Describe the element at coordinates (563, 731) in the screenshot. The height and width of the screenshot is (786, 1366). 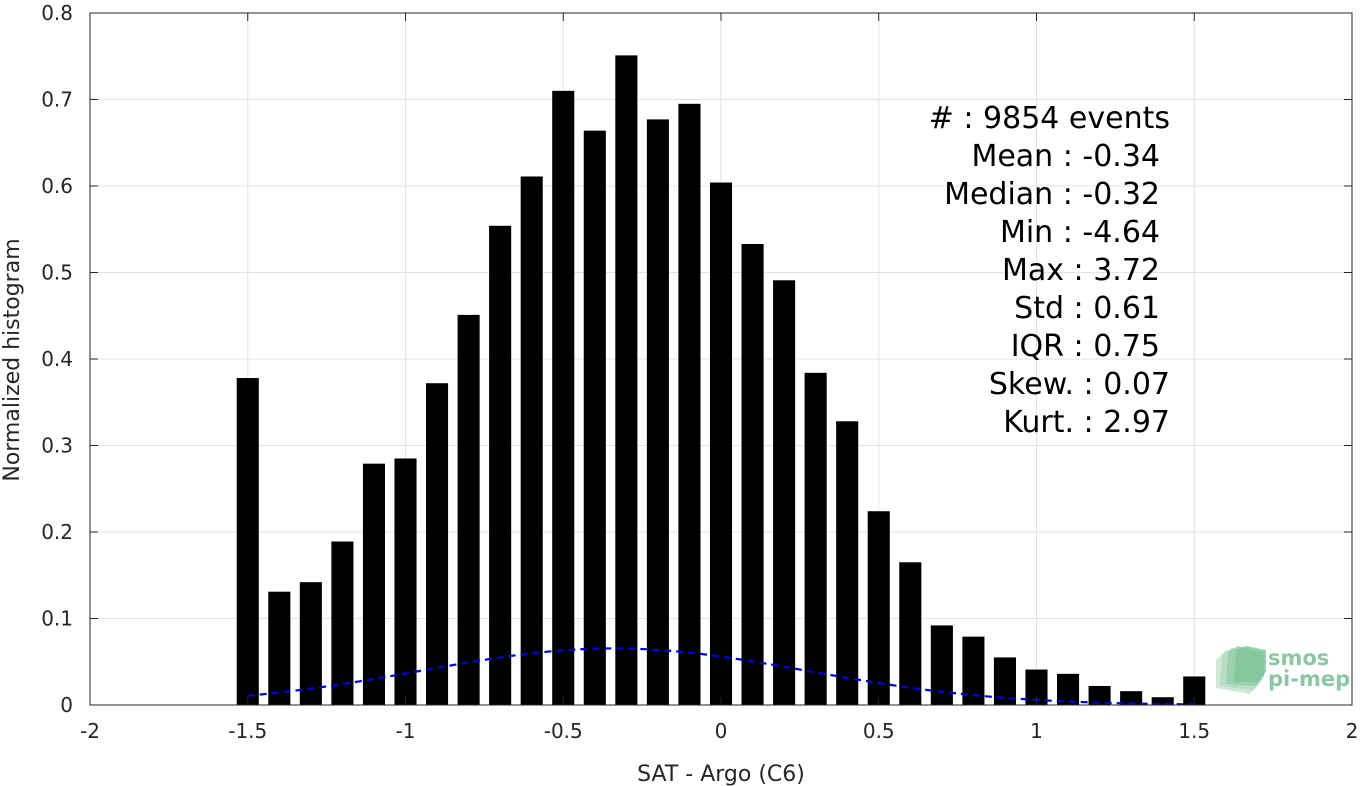
I see `x-tick-label: -0.5` at that location.